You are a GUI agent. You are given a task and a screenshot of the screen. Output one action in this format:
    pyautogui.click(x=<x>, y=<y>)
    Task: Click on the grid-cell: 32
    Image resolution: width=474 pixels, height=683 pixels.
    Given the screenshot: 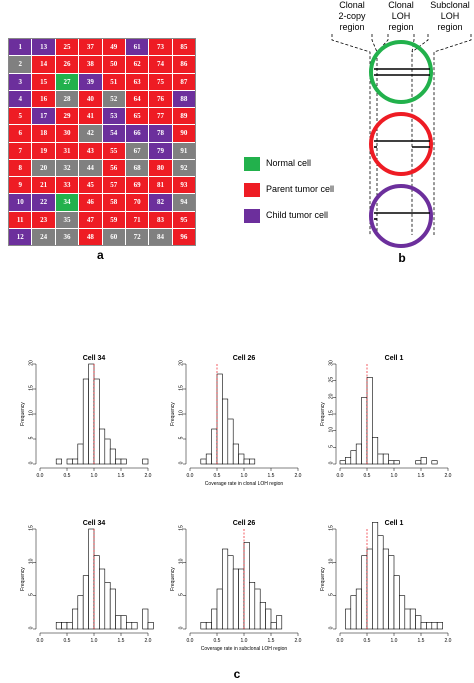 What is the action you would take?
    pyautogui.click(x=67, y=167)
    